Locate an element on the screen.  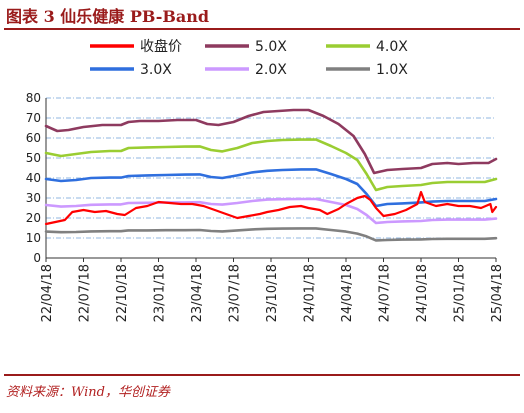
y-axis-tick-labels: 0 10 20 30 40 50 60 70 80 is located at coordinates (33, 178).